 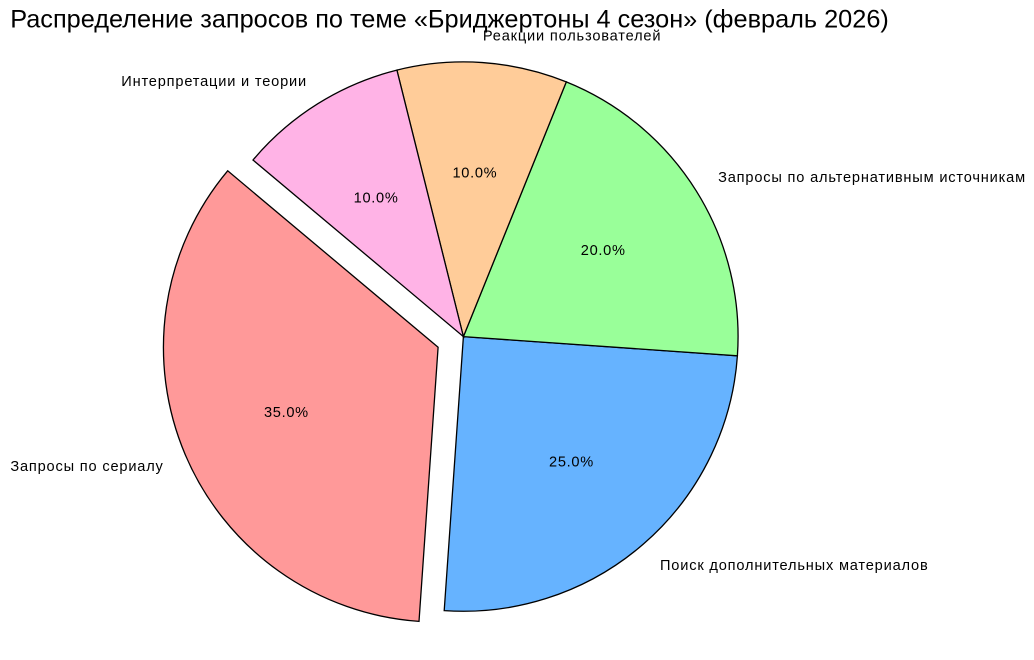 I want to click on svg-text:Запросы по альтернативным исто: Запросы по альтернативным источникам, so click(x=872, y=178).